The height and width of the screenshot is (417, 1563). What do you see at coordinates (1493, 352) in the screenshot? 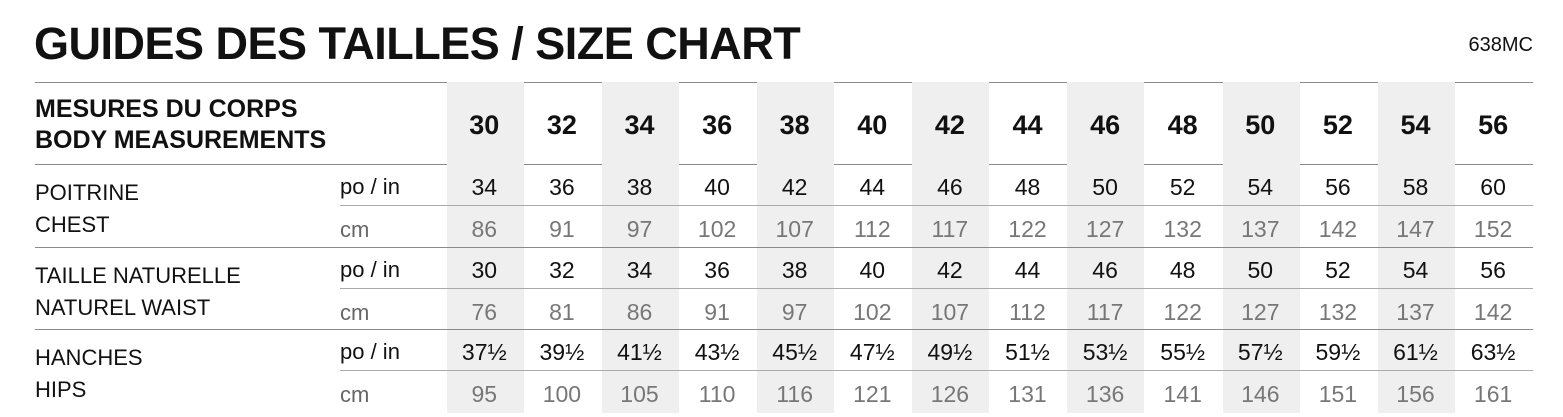
I see `cell-in: 63½` at bounding box center [1493, 352].